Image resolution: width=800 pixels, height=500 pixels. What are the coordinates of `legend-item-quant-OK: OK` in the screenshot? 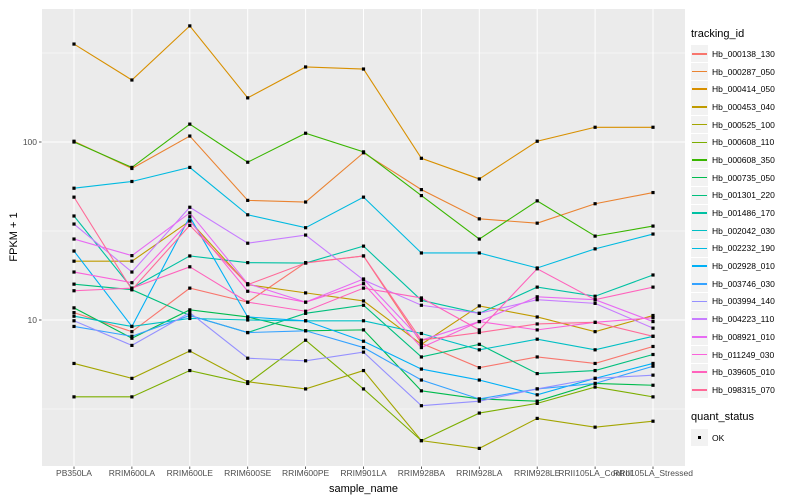 It's located at (745, 438).